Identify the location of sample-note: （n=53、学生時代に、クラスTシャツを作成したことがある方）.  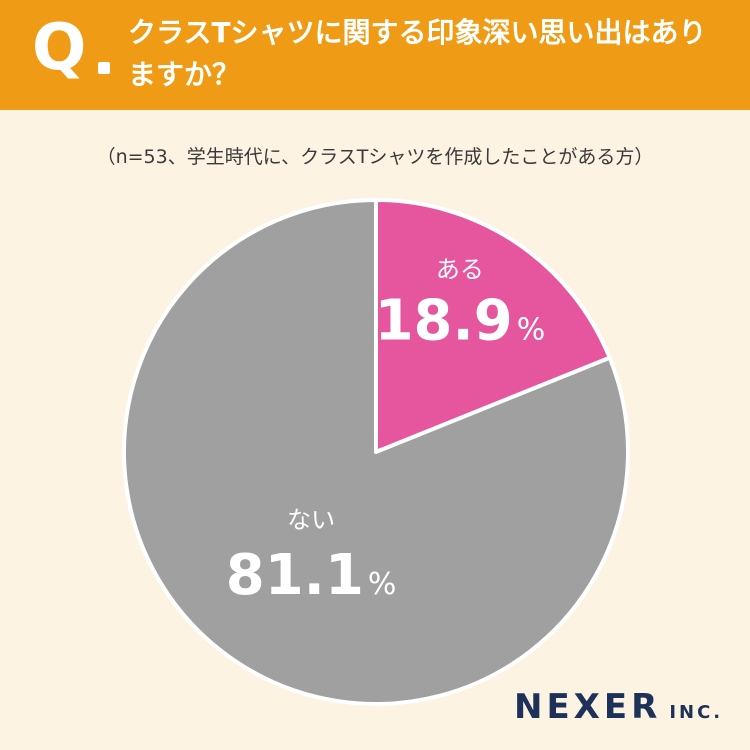
(375, 157).